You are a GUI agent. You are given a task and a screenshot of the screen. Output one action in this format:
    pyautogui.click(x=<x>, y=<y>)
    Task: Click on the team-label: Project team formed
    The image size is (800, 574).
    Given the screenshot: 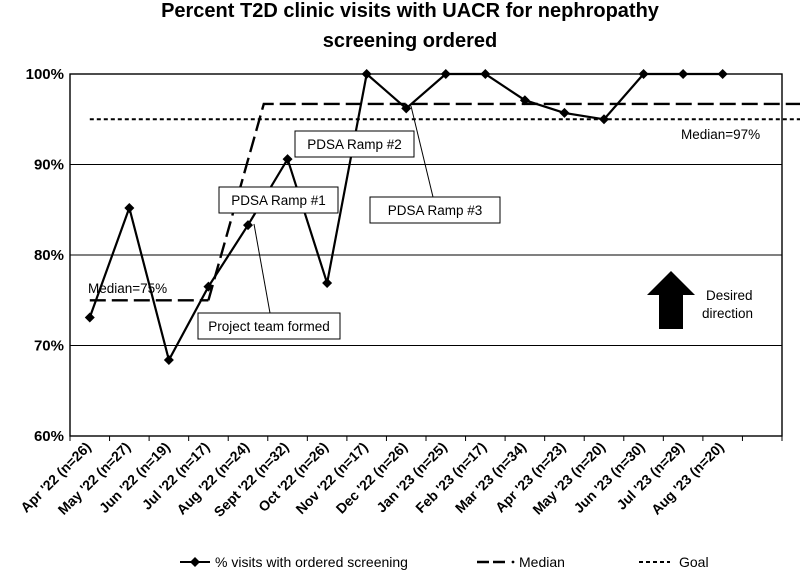 What is the action you would take?
    pyautogui.click(x=269, y=326)
    